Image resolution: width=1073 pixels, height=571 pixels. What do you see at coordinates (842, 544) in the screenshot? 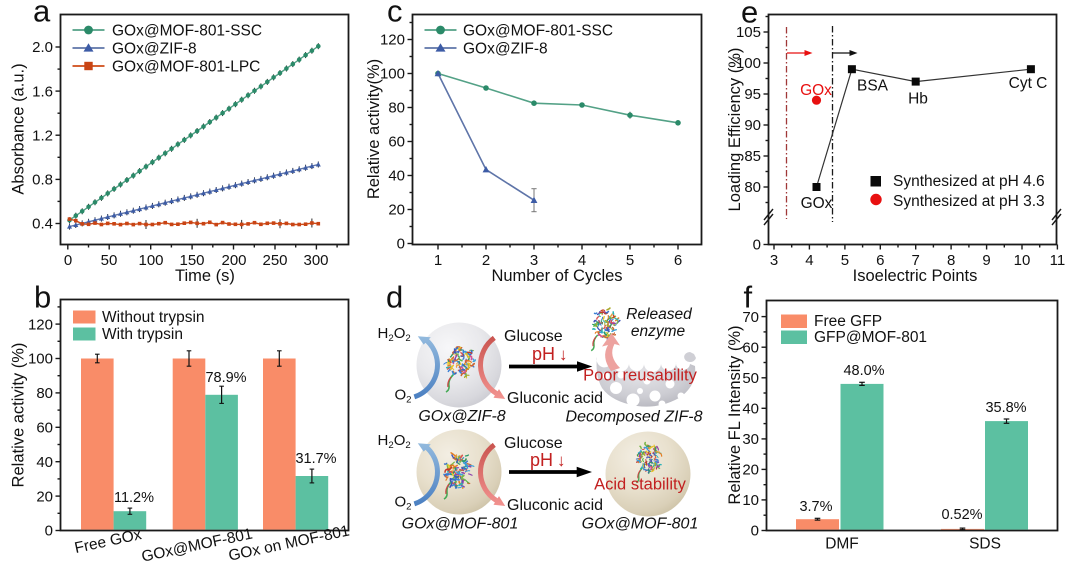
I see `svg-text: DMF` at bounding box center [842, 544].